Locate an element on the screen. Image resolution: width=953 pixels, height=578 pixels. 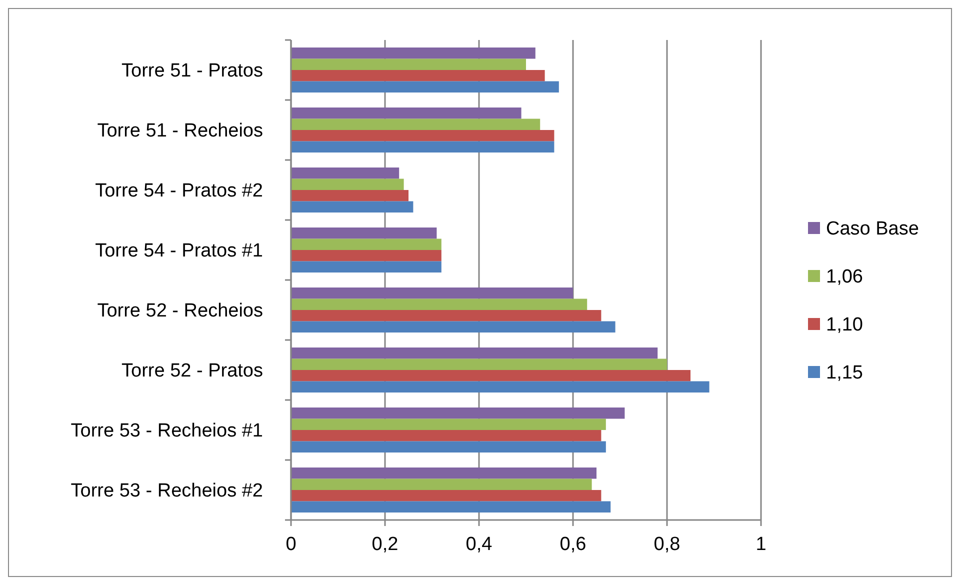
y-tick-label: Torre 51 - Recheios is located at coordinates (180, 131).